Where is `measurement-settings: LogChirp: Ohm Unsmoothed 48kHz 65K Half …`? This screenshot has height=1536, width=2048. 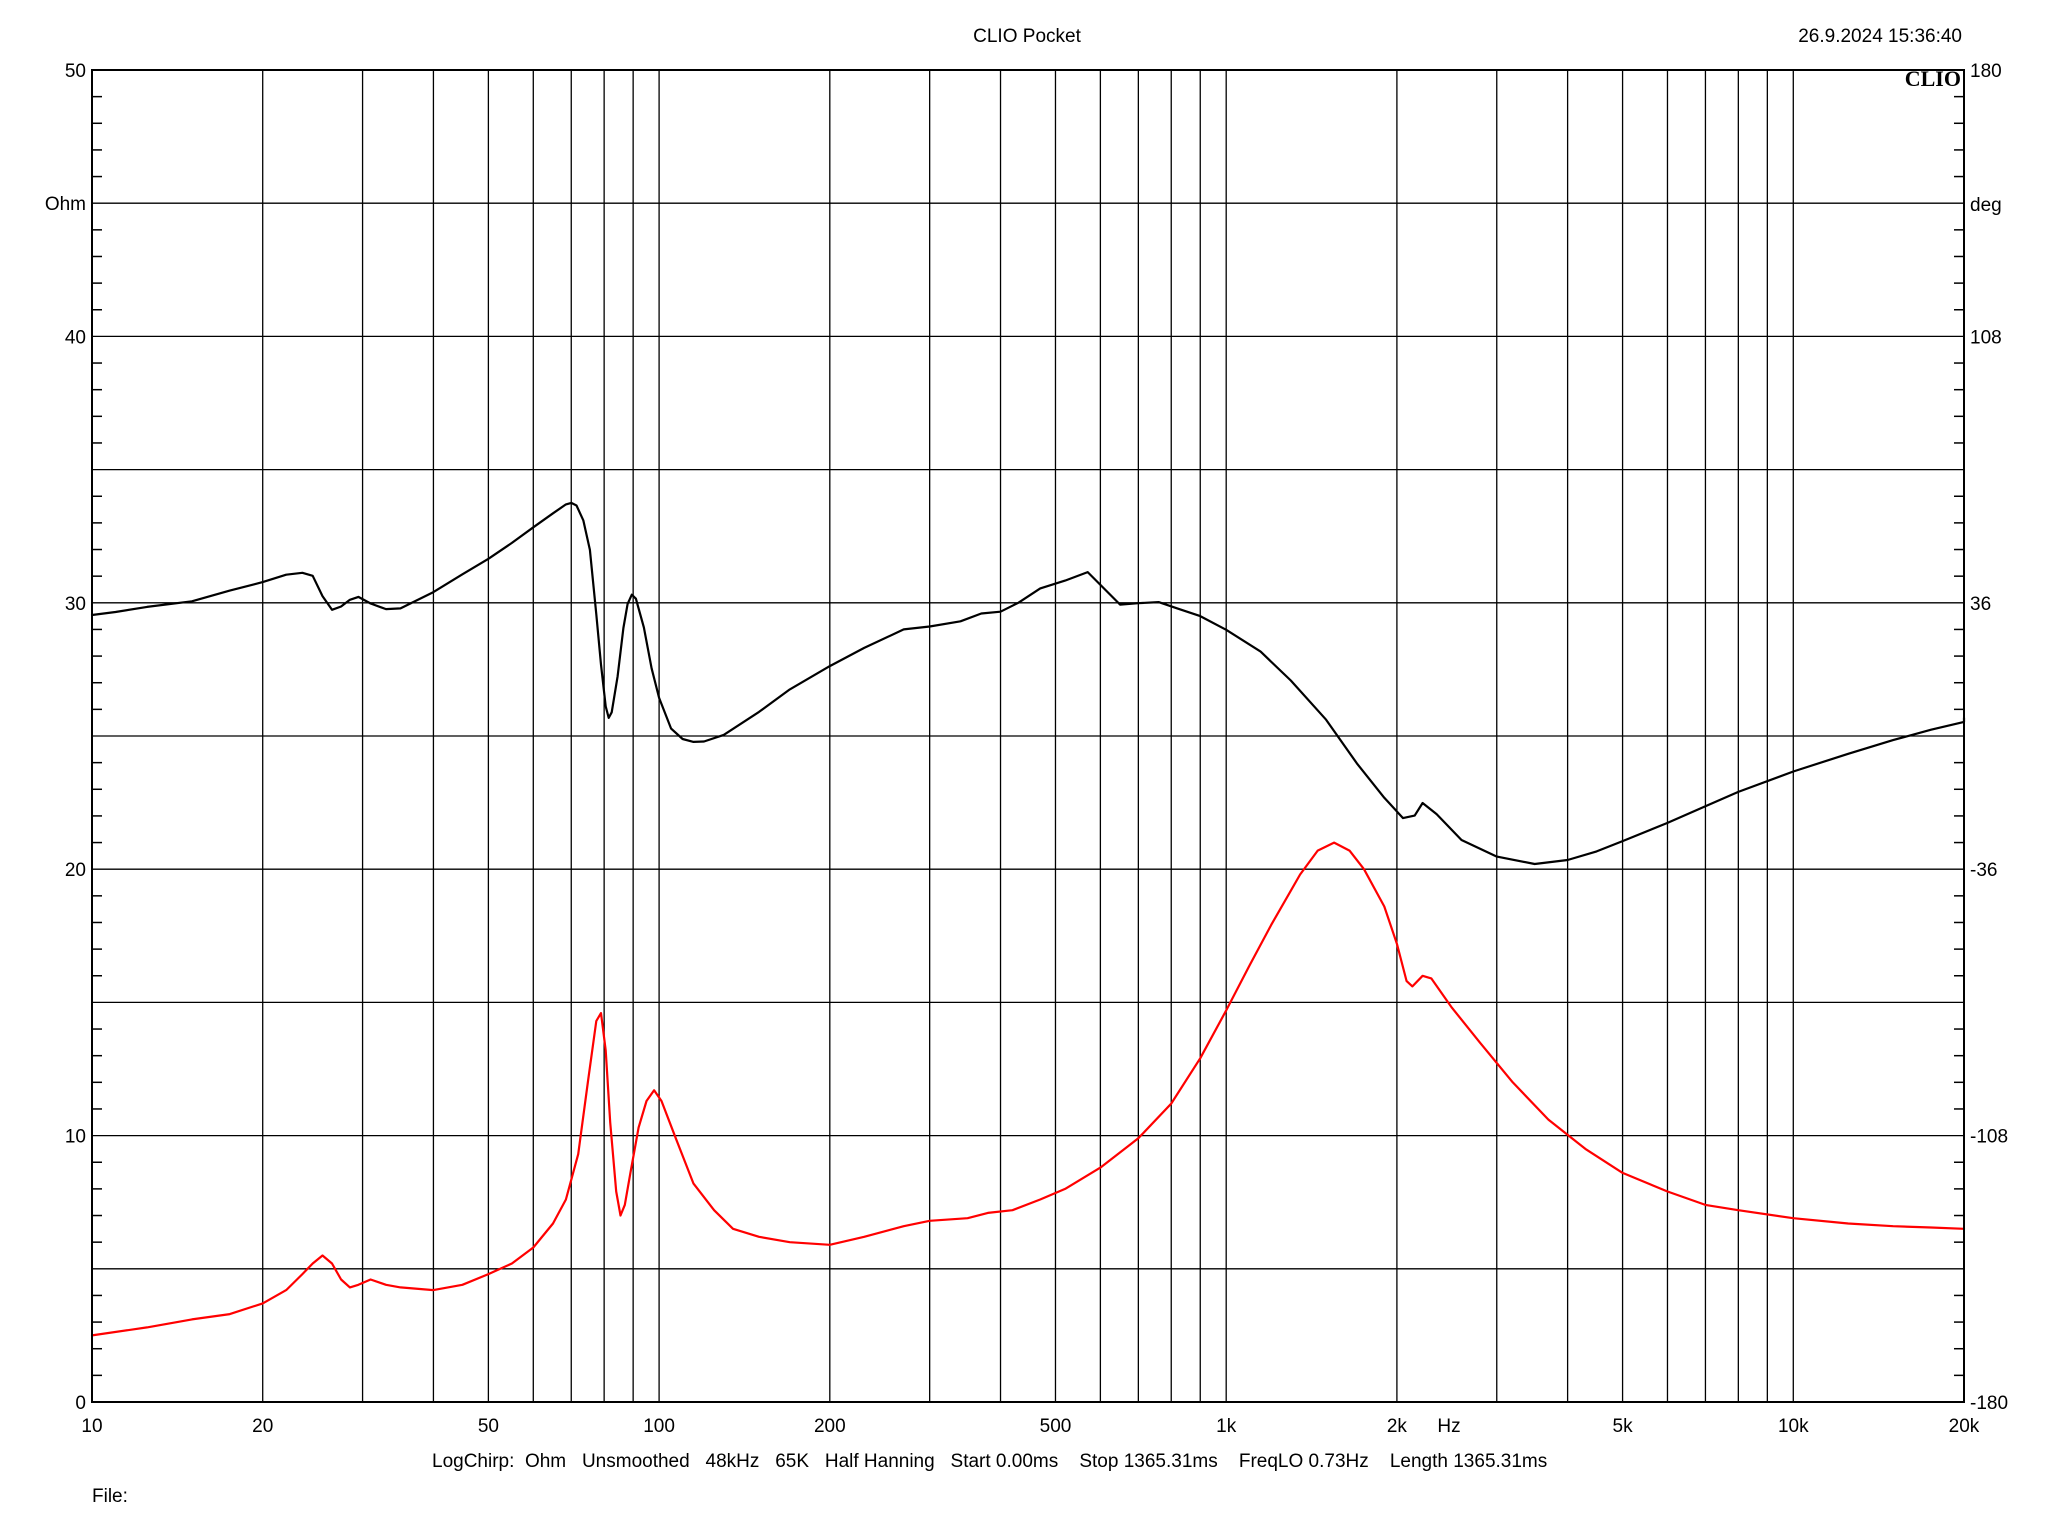
measurement-settings: LogChirp: Ohm Unsmoothed 48kHz 65K Half … is located at coordinates (989, 1461).